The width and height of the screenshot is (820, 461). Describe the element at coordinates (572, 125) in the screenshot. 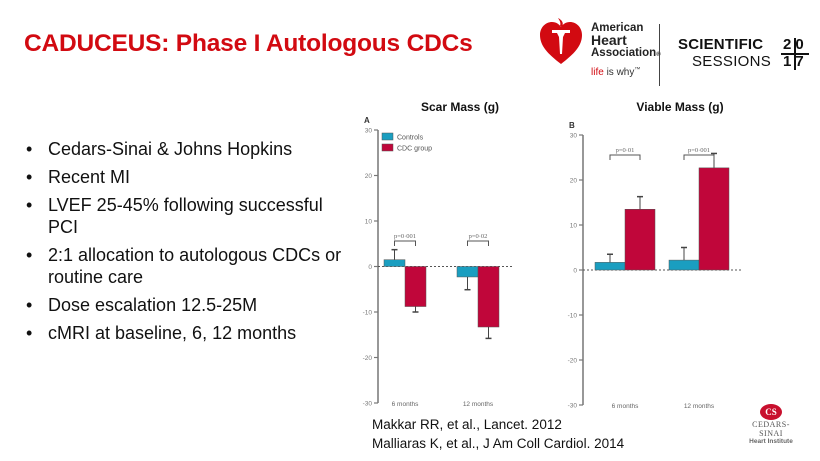

I see `panel-label: B` at that location.